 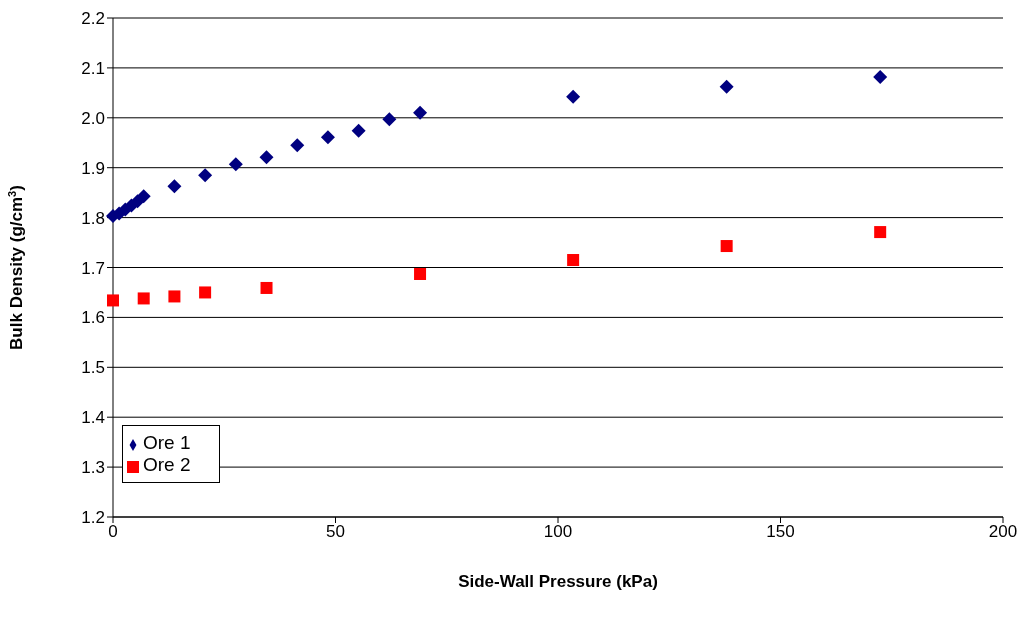 I want to click on y-tick-label: 1.2, so click(x=93, y=518).